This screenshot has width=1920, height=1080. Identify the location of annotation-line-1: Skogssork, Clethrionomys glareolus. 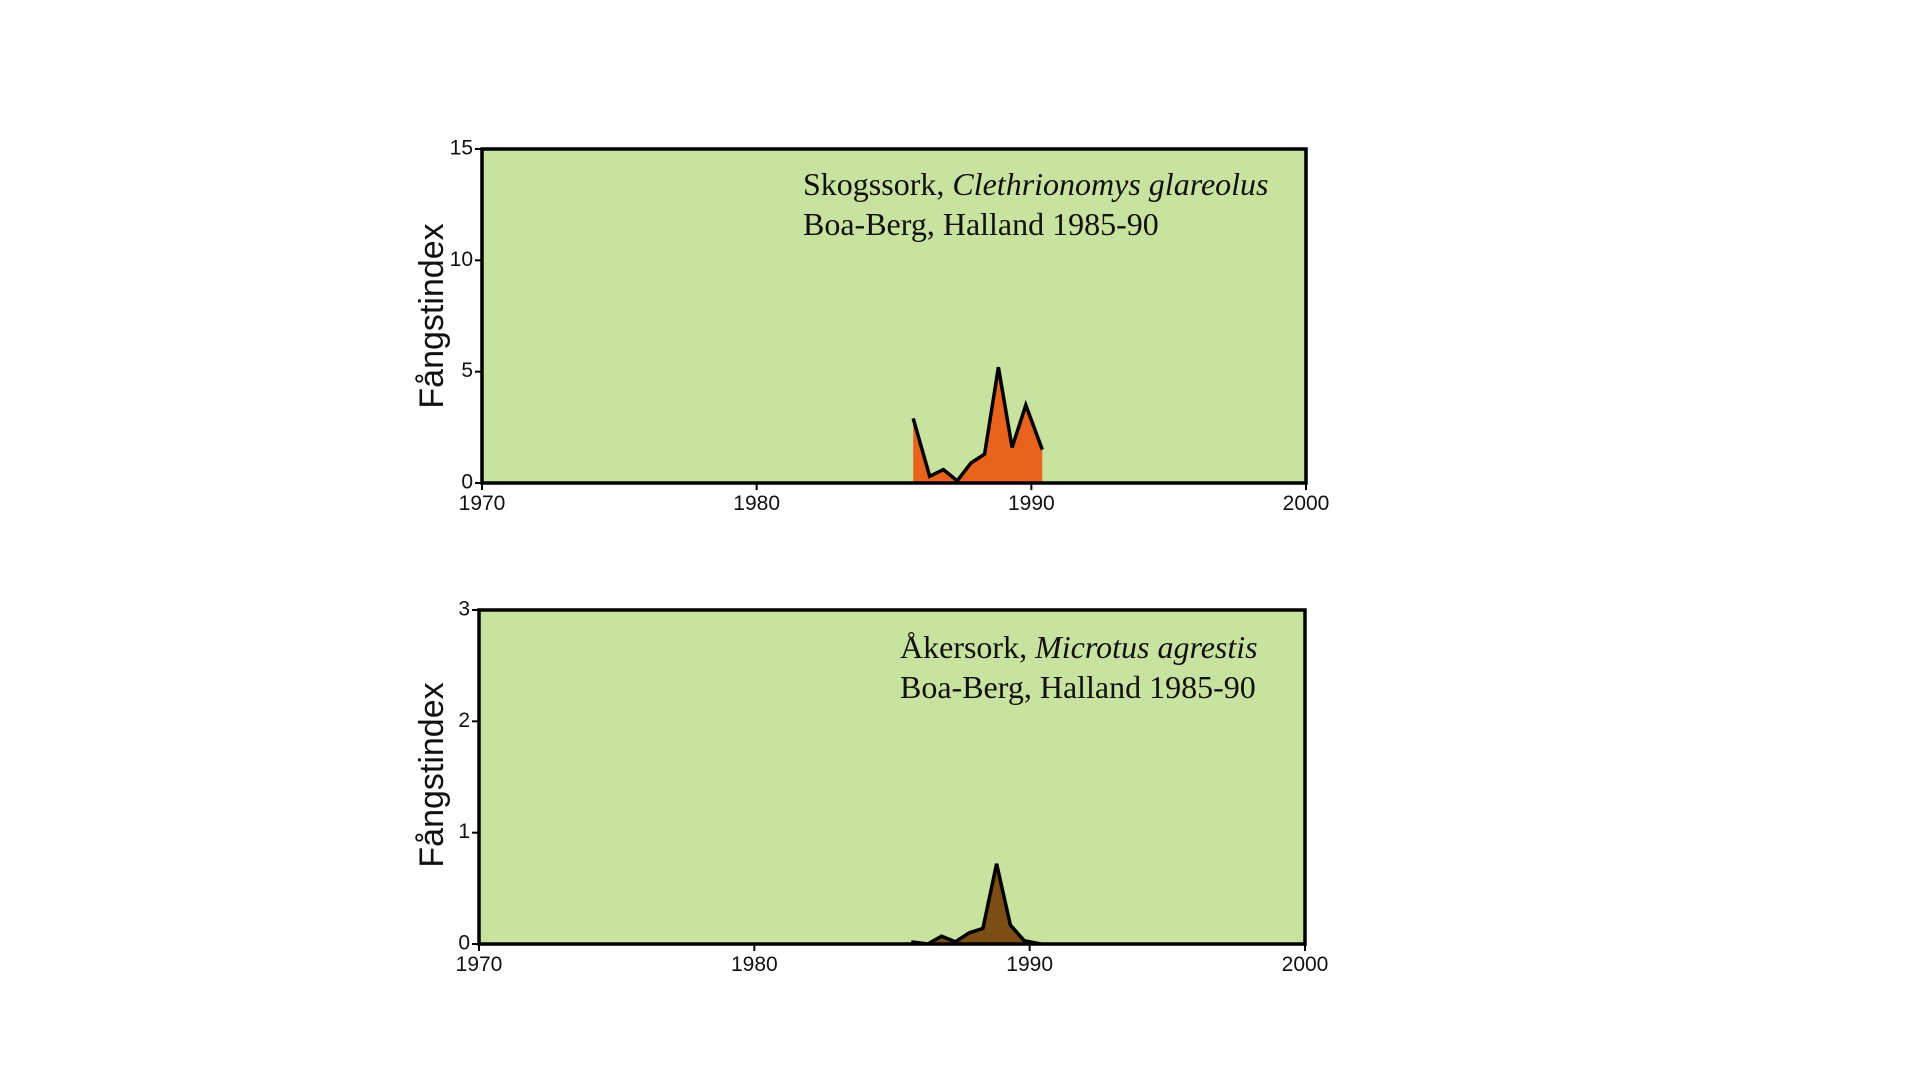
(1036, 184).